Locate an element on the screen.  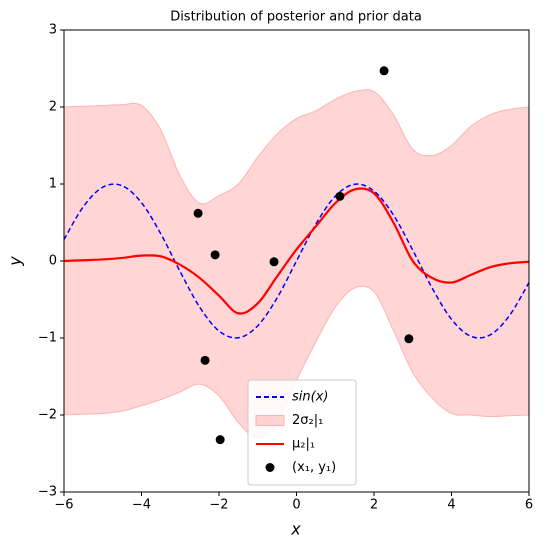
x-tick-label: −4 is located at coordinates (141, 505).